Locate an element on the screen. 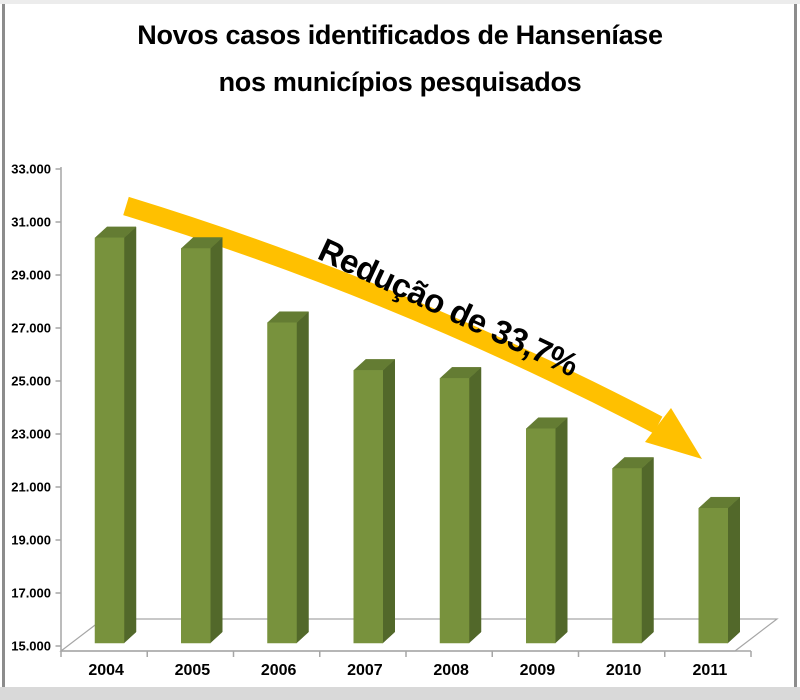  frame-bottom-edge is located at coordinates (400, 693).